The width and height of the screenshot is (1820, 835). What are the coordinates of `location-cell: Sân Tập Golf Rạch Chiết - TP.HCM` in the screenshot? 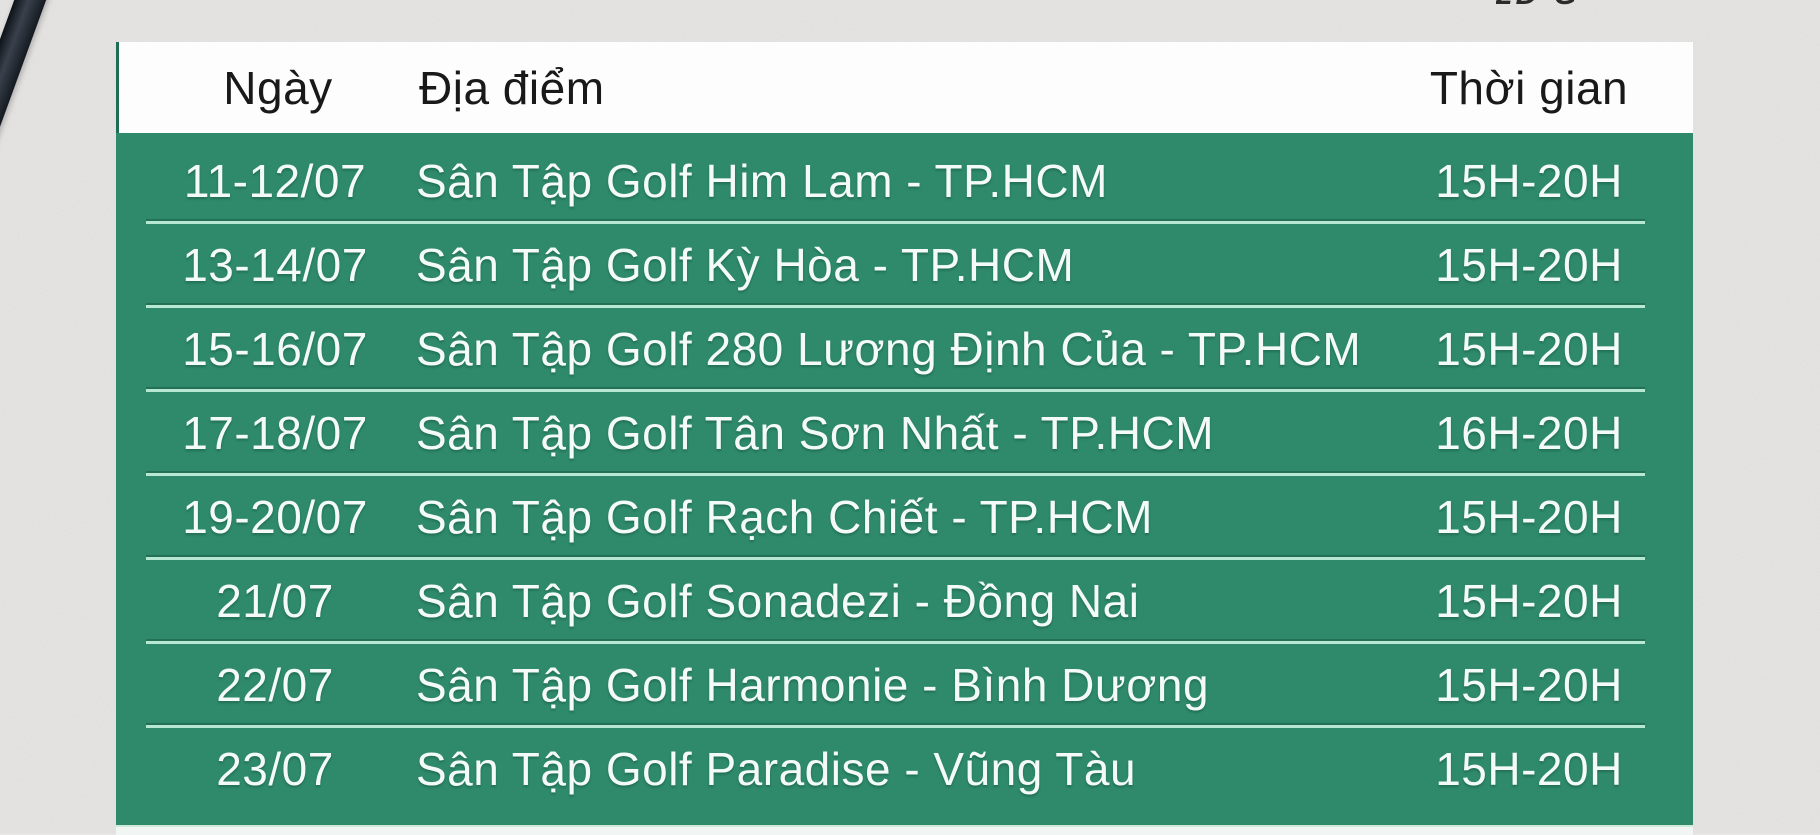 It's located at (784, 517).